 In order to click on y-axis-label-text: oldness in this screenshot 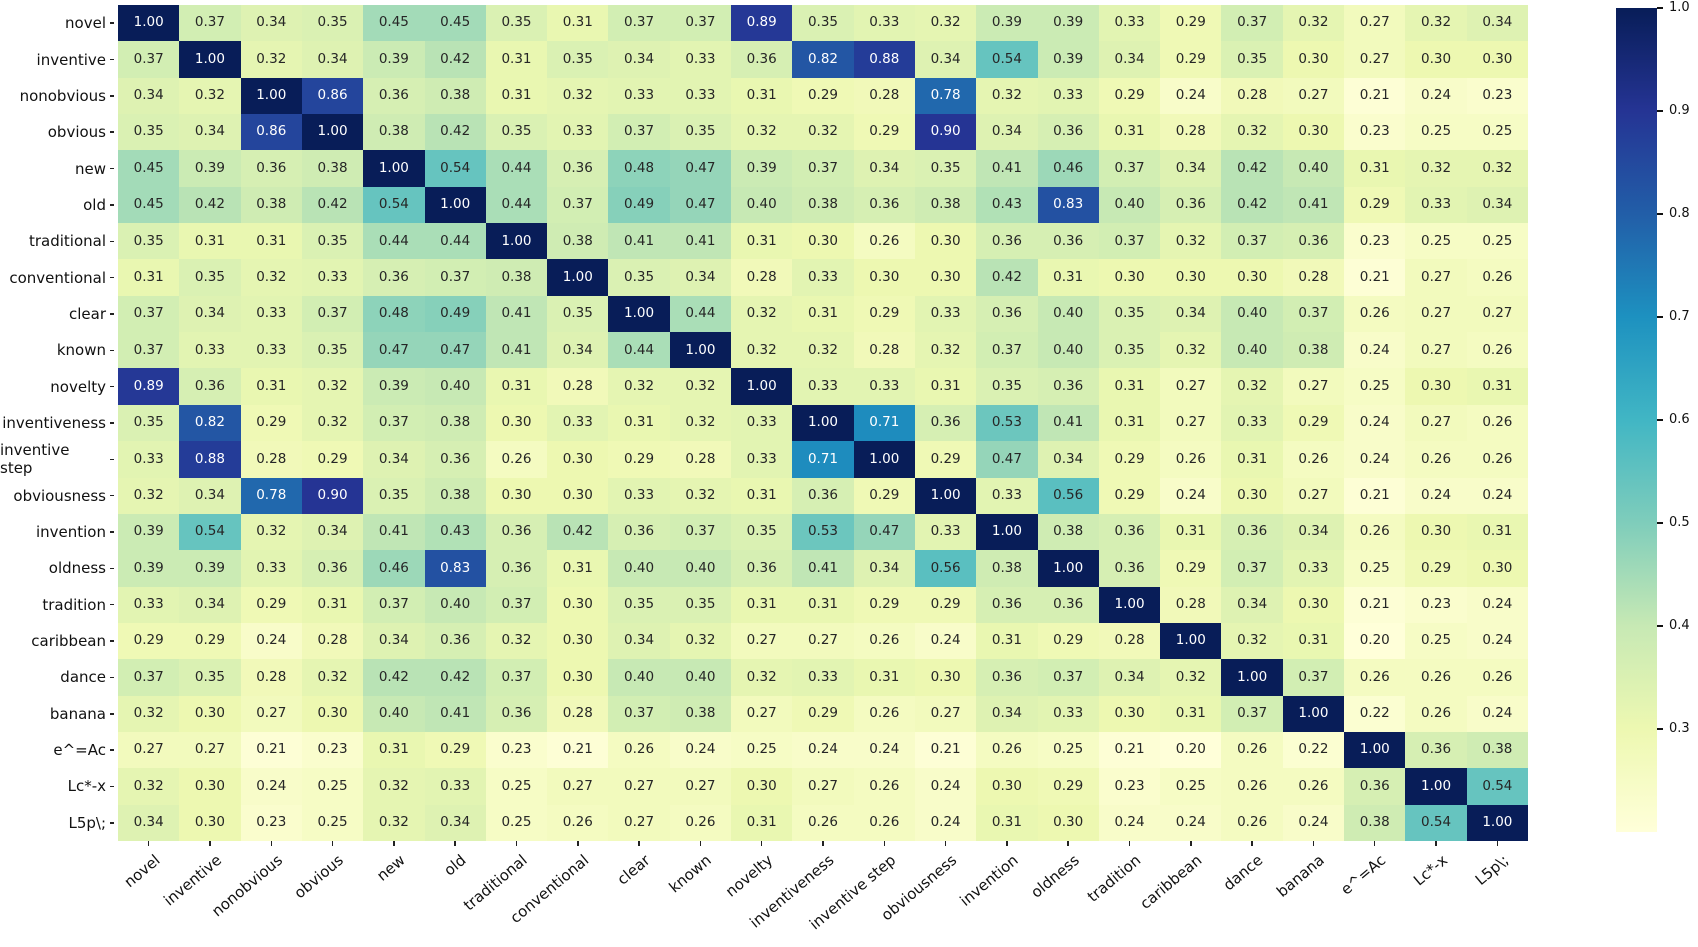, I will do `click(77, 568)`.